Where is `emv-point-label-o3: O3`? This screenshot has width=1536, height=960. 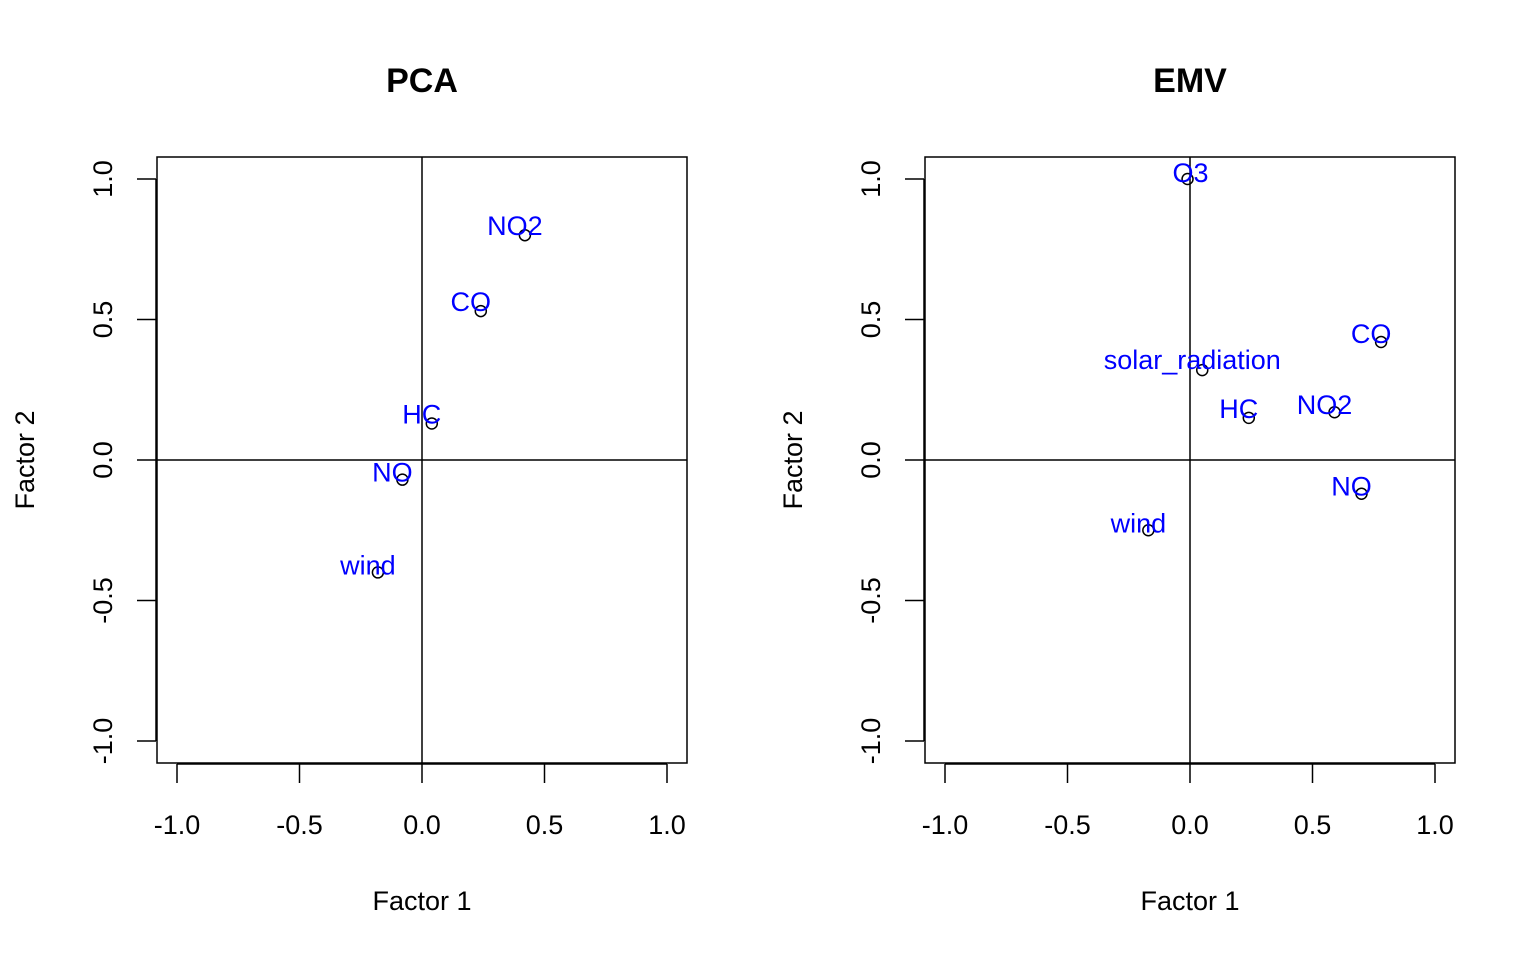 emv-point-label-o3: O3 is located at coordinates (1191, 173).